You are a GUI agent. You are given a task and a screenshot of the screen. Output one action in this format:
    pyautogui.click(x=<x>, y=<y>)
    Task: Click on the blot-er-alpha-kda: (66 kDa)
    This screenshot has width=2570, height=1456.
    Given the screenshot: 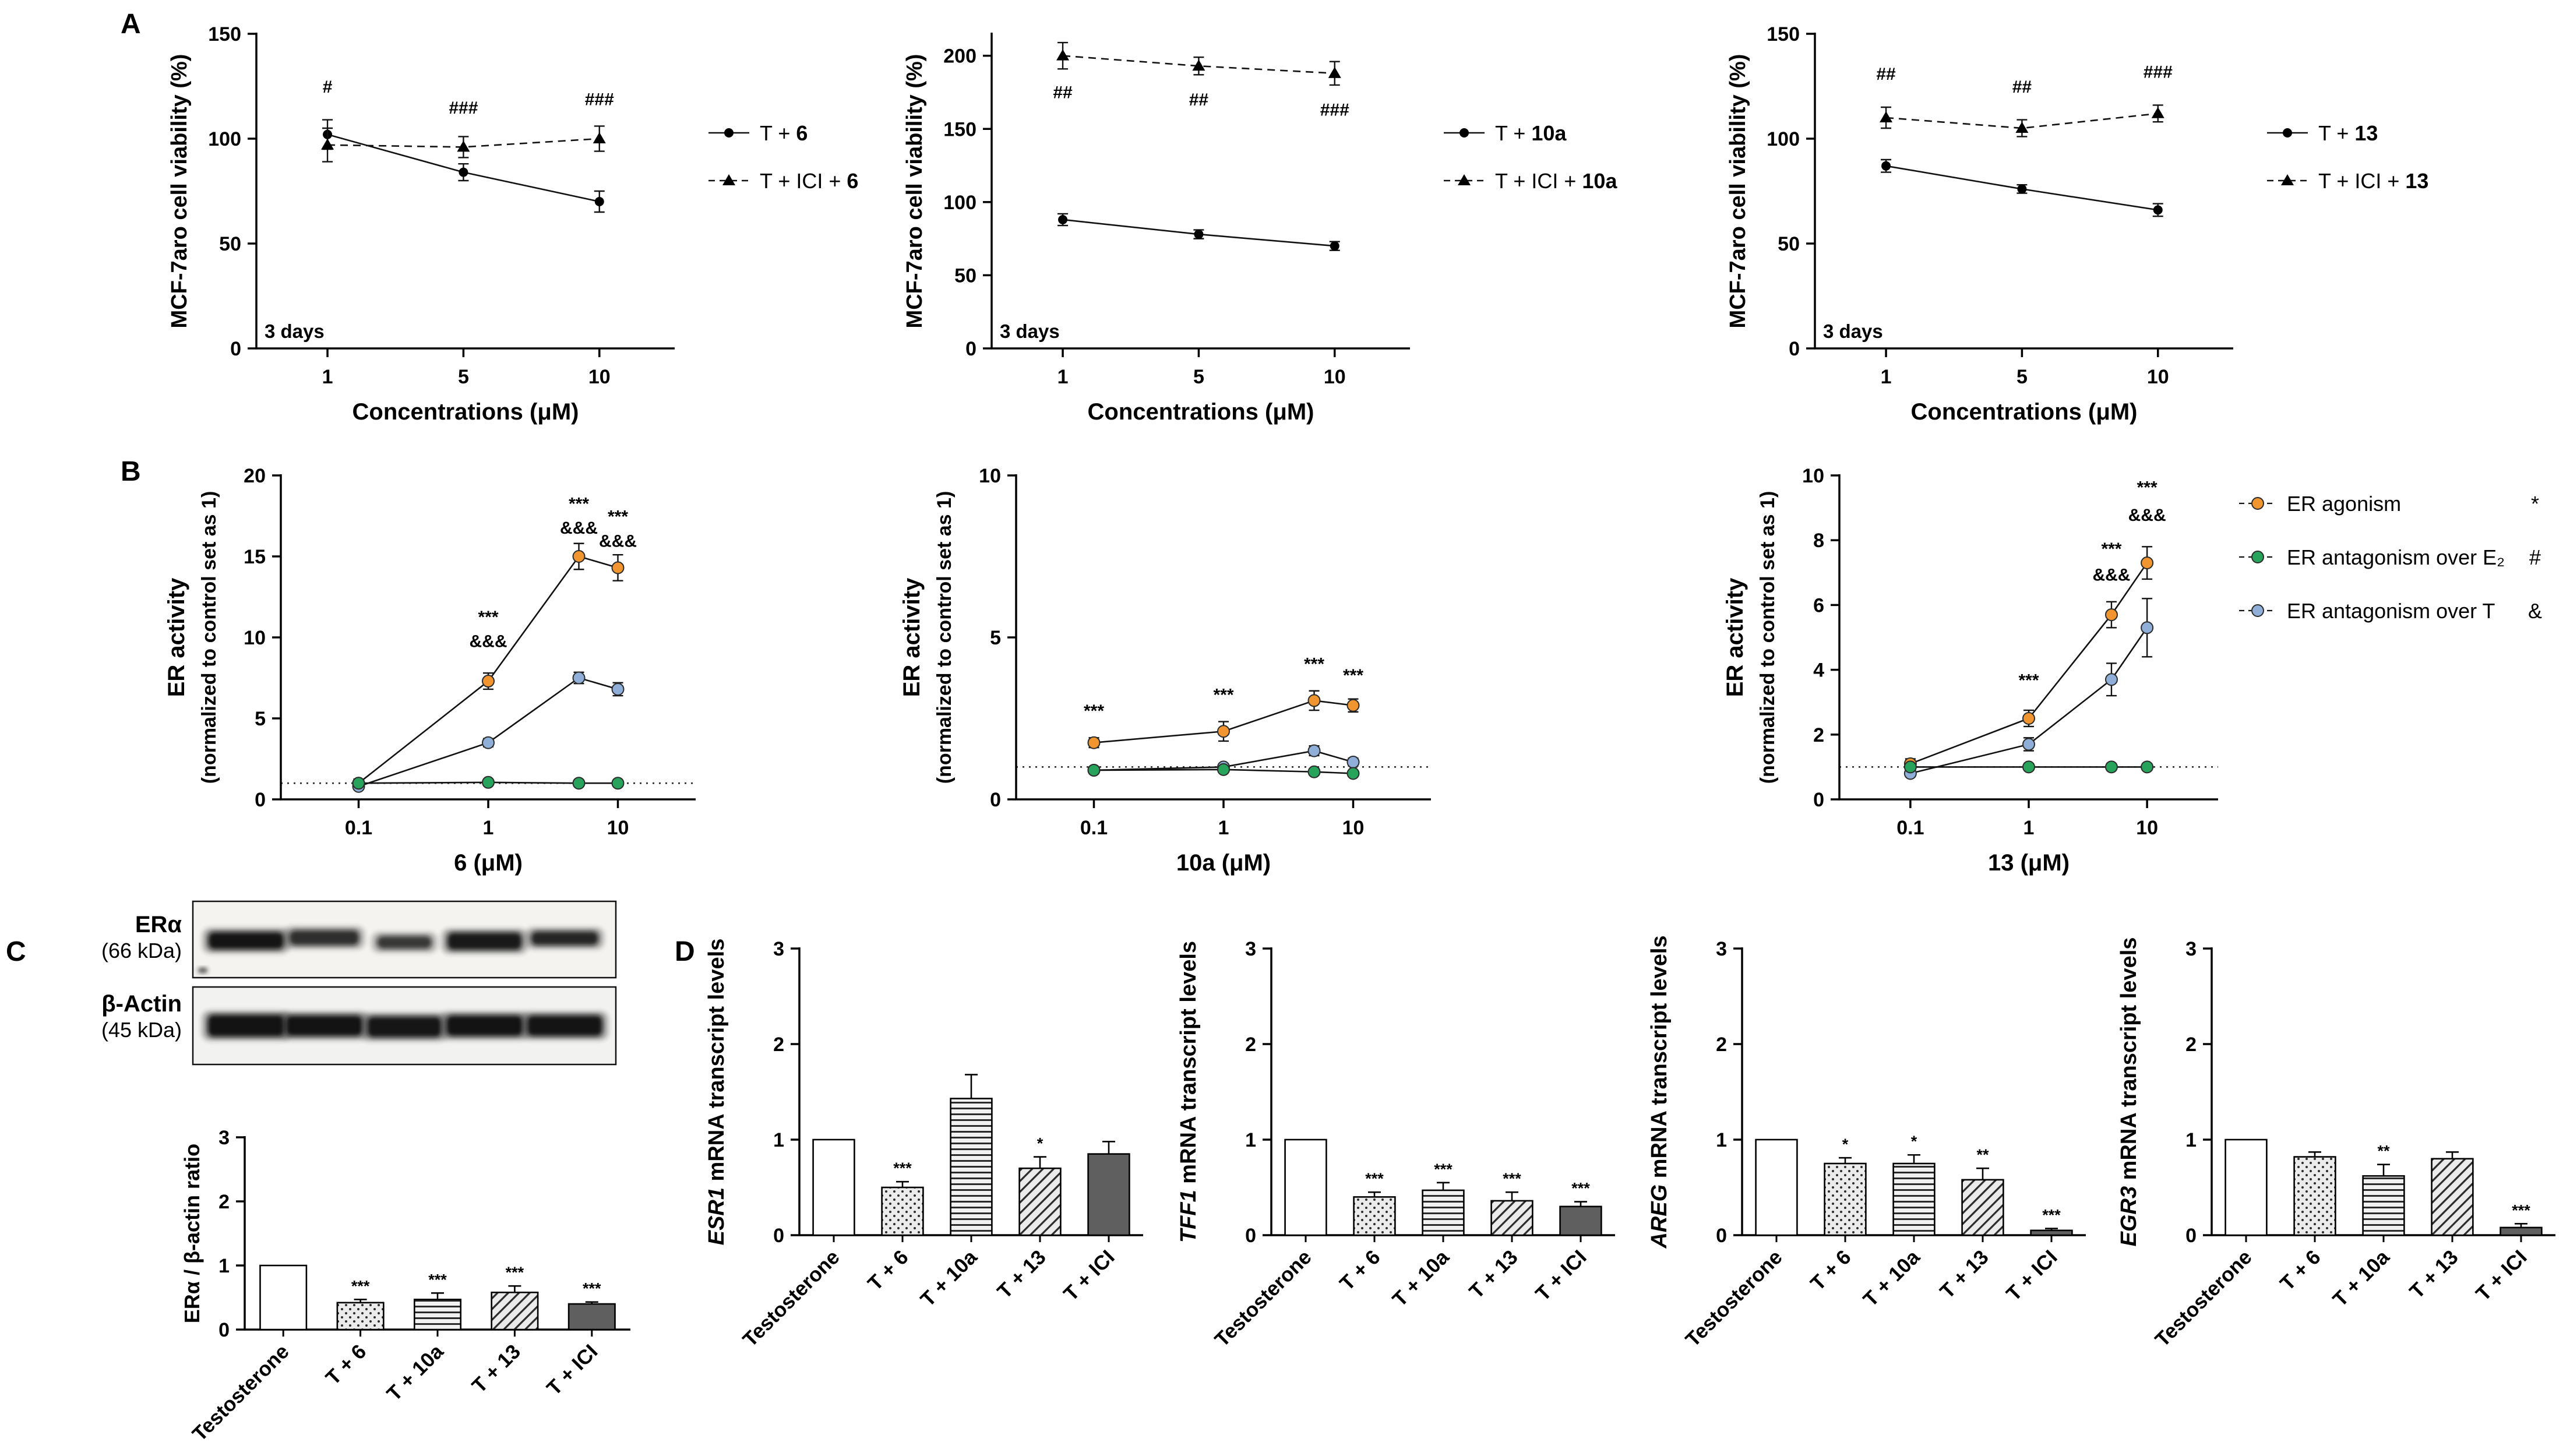 What is the action you would take?
    pyautogui.click(x=141, y=951)
    